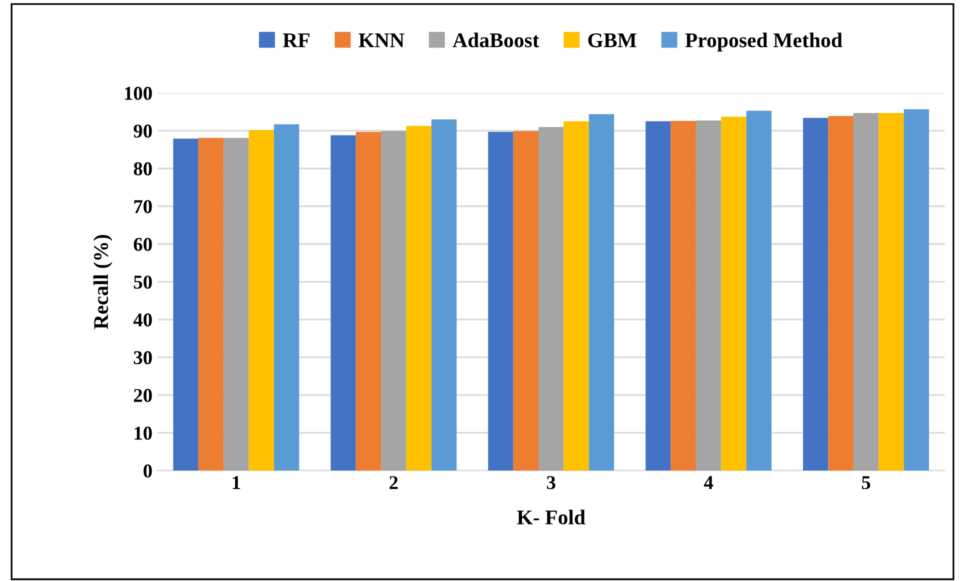  I want to click on legend-label: KNN, so click(381, 40).